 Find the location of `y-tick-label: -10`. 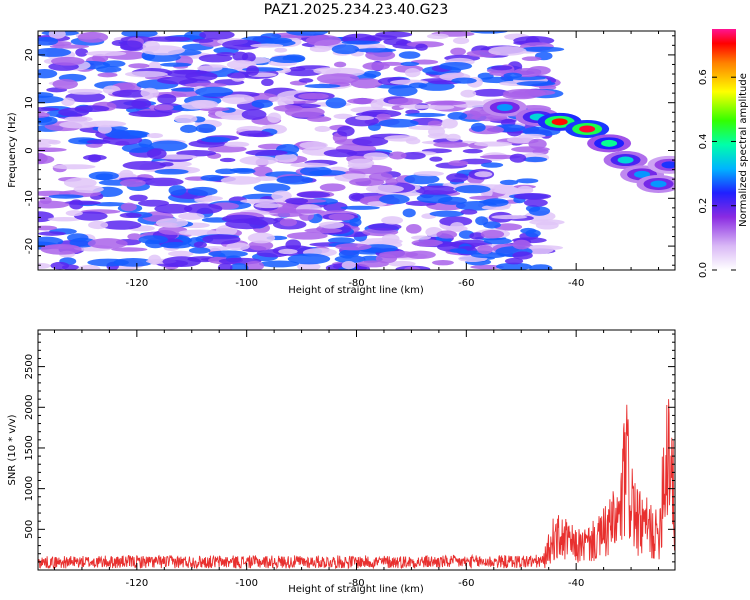

y-tick-label: -10 is located at coordinates (29, 198).